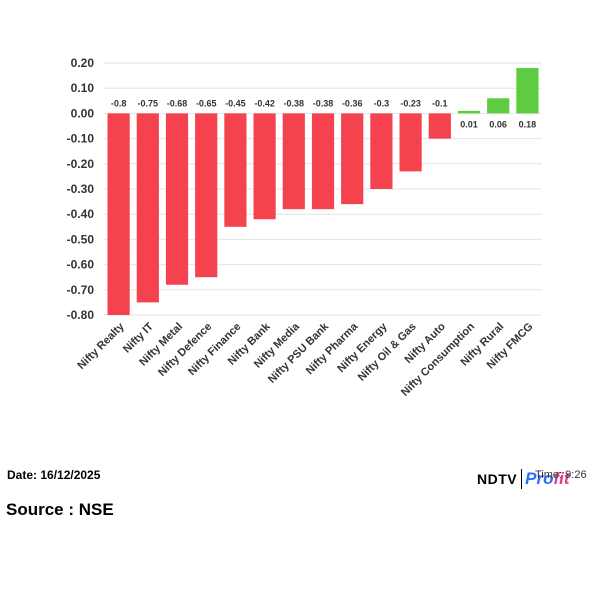  What do you see at coordinates (119, 103) in the screenshot?
I see `data-label: -0.8` at bounding box center [119, 103].